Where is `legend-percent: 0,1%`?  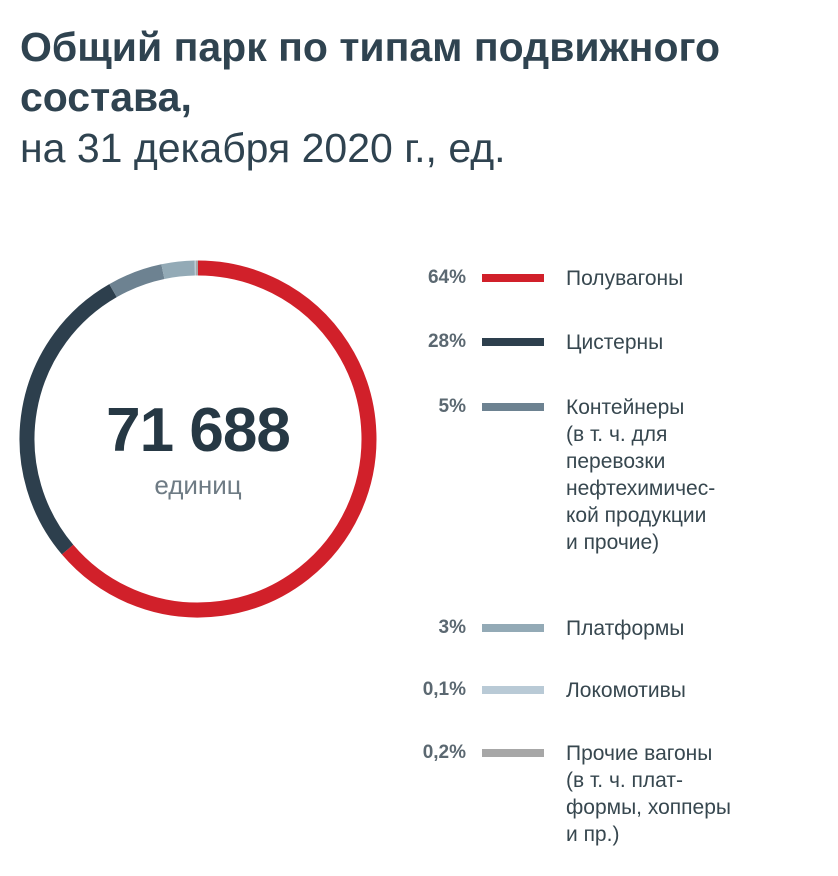
legend-percent: 0,1% is located at coordinates (444, 689).